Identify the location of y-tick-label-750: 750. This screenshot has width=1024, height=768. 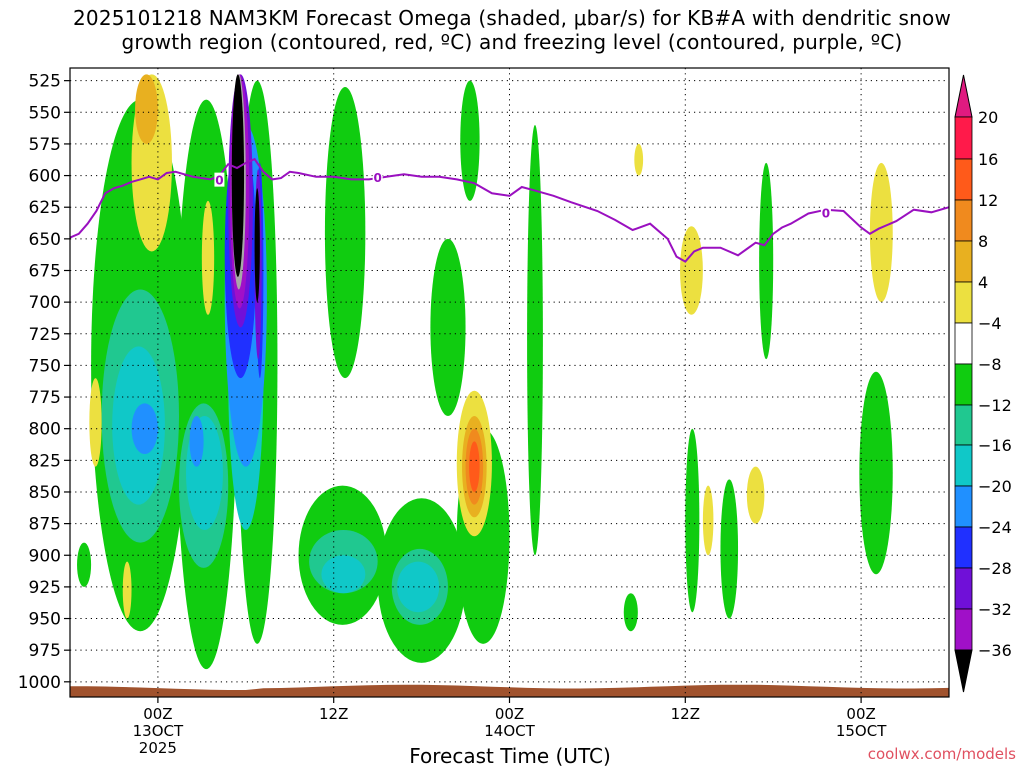
(45, 366).